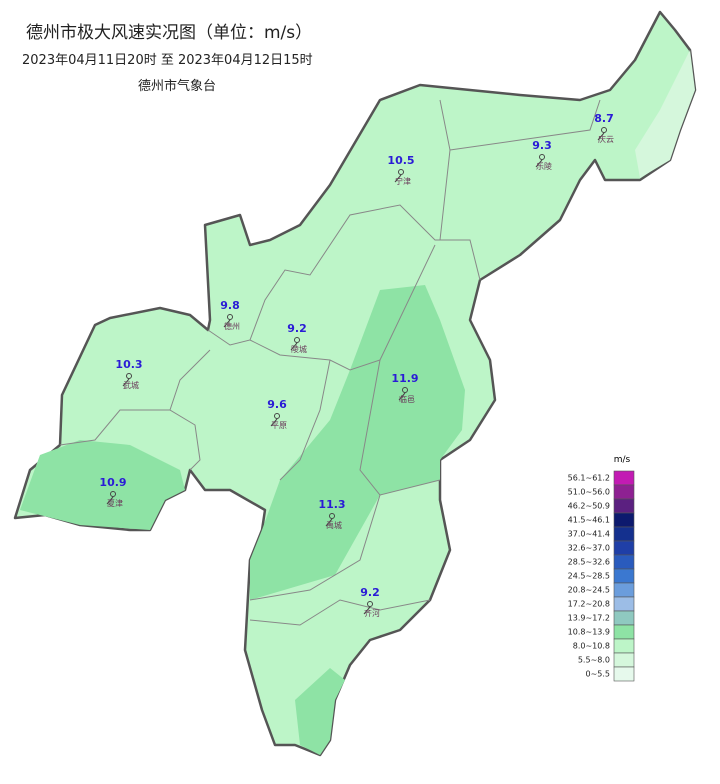  I want to click on title: 德州市极大风速实况图（单位：m/s）, so click(169, 33).